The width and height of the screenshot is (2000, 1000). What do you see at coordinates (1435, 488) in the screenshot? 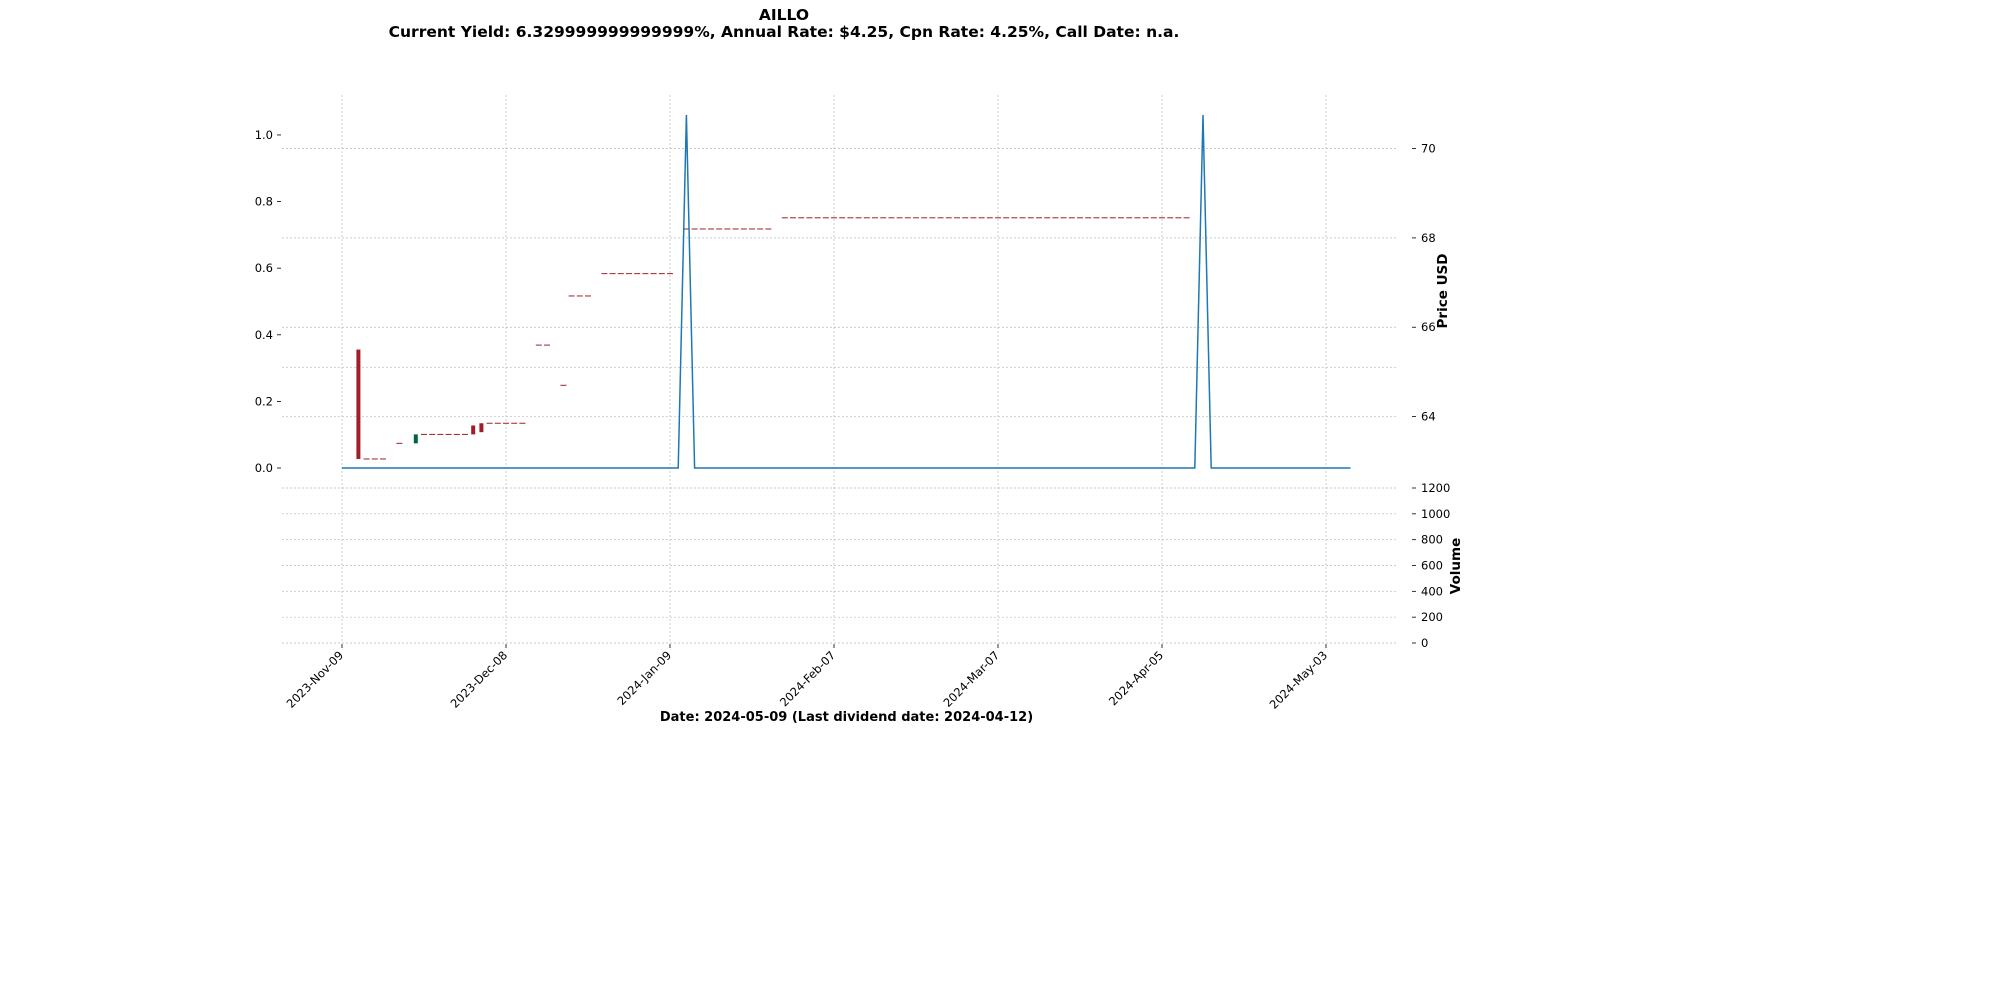
I see `volume-axis-tick-label: 1200` at bounding box center [1435, 488].